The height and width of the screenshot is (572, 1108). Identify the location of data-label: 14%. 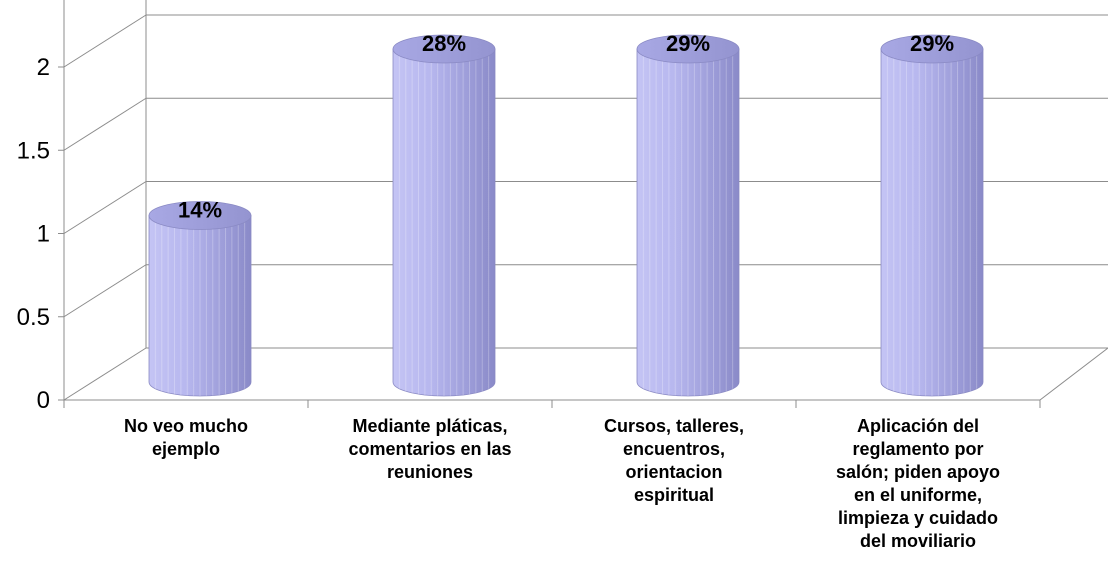
(200, 210).